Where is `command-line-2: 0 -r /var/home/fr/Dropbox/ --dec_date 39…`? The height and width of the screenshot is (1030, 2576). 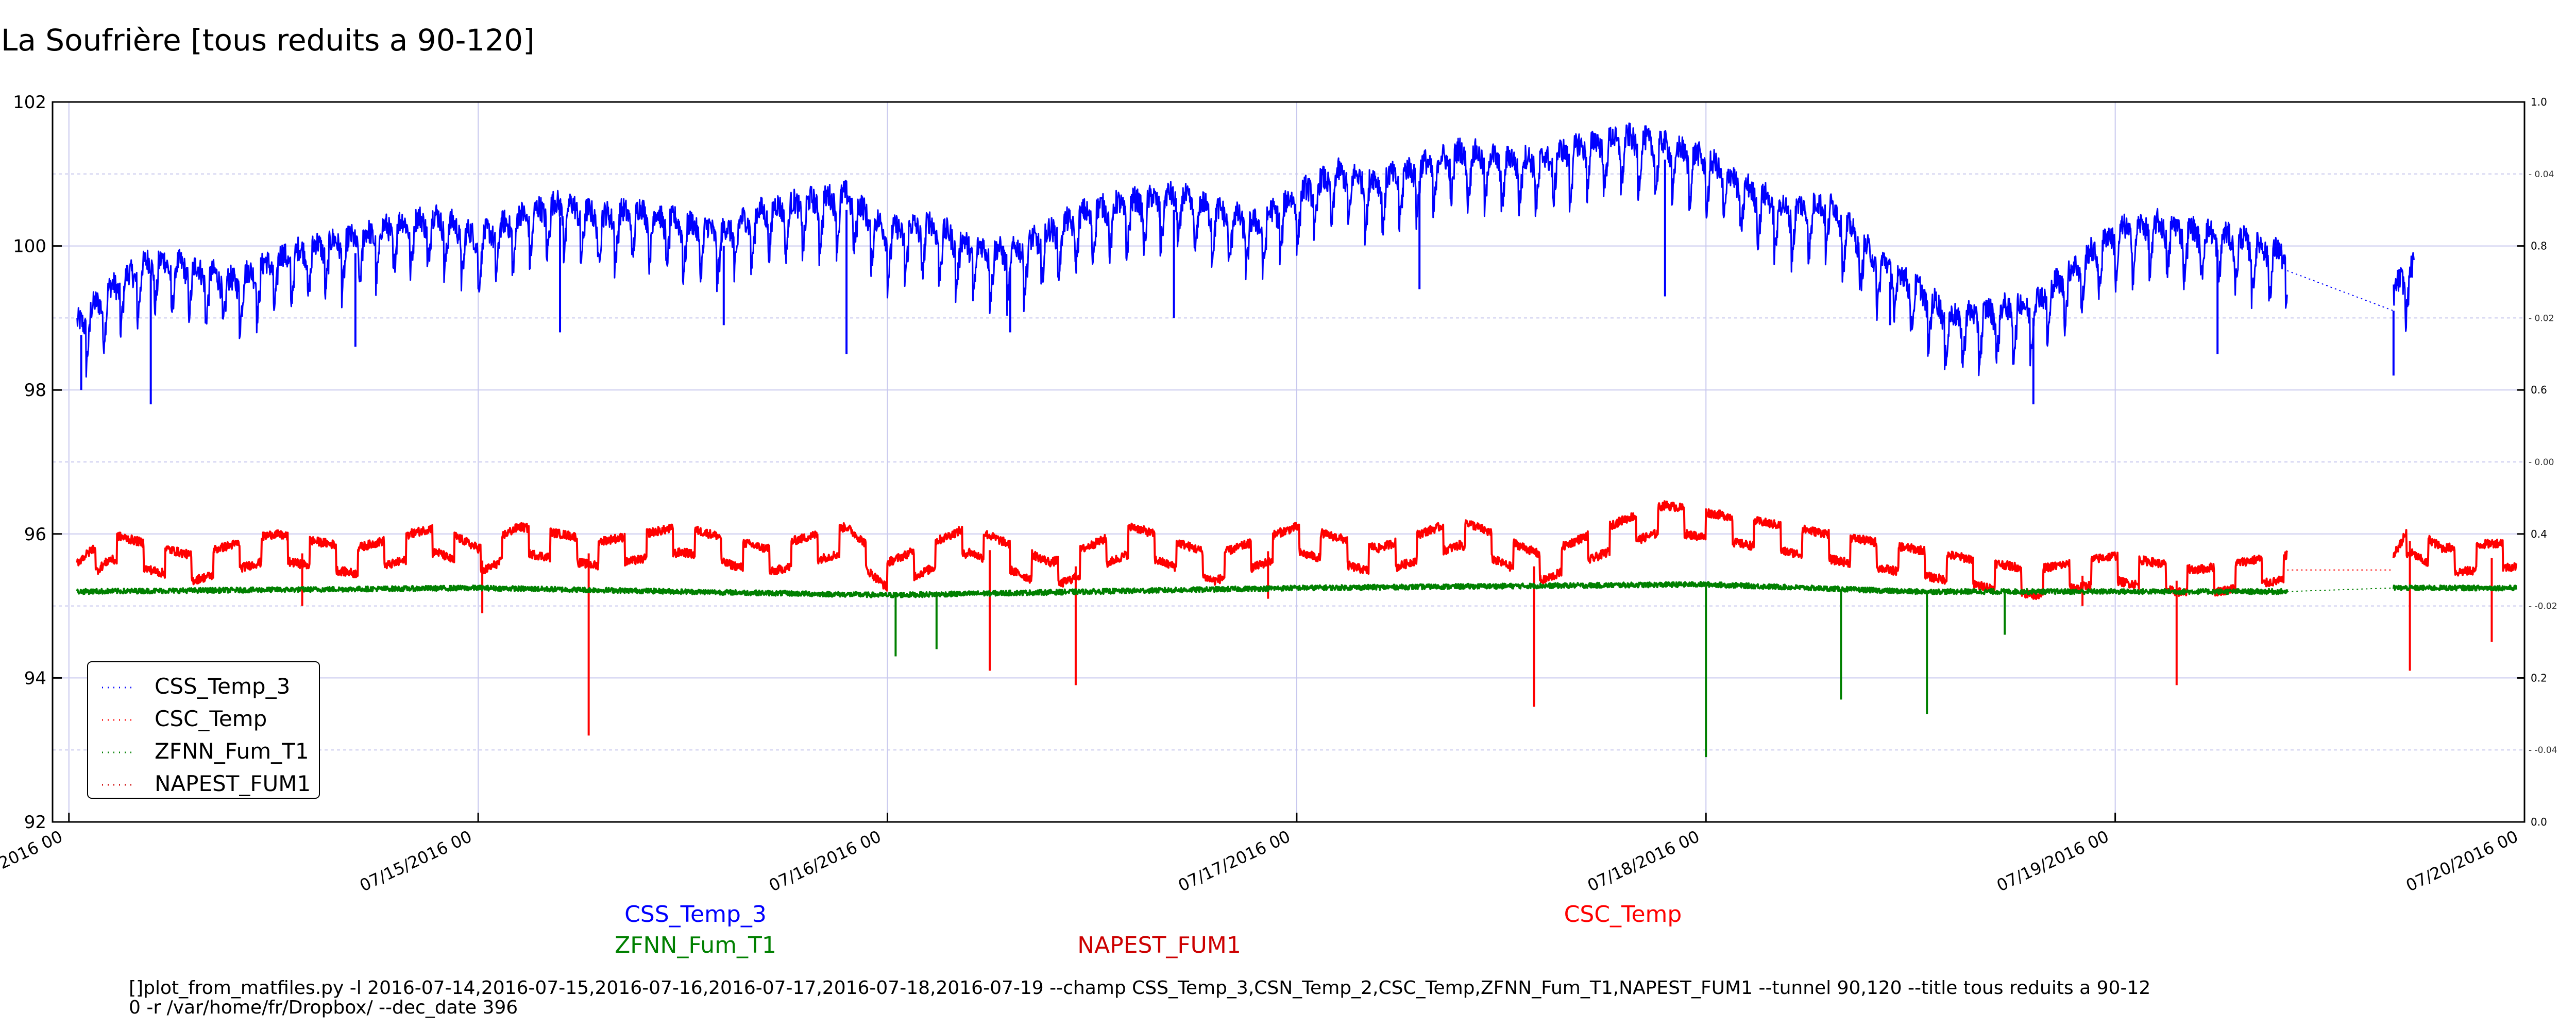 command-line-2: 0 -r /var/home/fr/Dropbox/ --dec_date 39… is located at coordinates (324, 1008).